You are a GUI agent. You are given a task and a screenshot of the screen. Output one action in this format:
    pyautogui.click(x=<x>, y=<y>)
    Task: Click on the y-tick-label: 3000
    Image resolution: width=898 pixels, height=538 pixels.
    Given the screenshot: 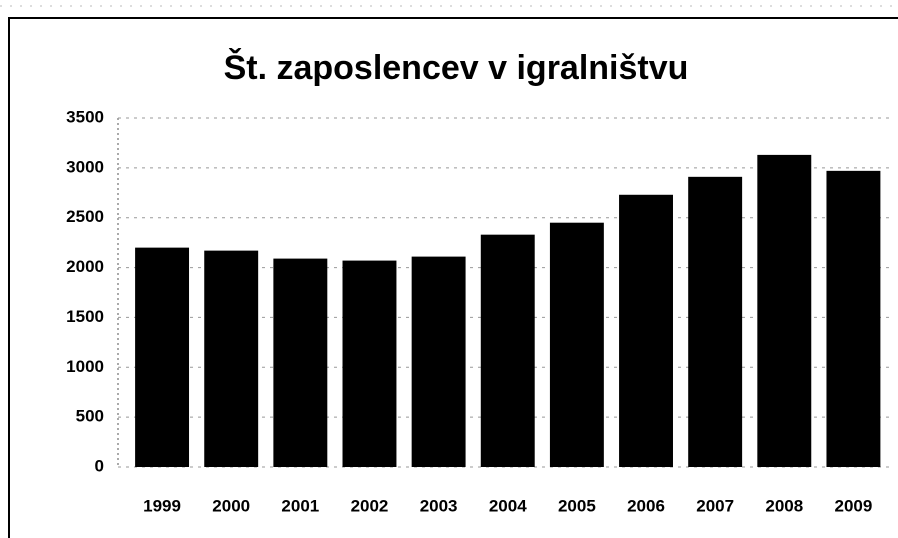 What is the action you would take?
    pyautogui.click(x=85, y=166)
    